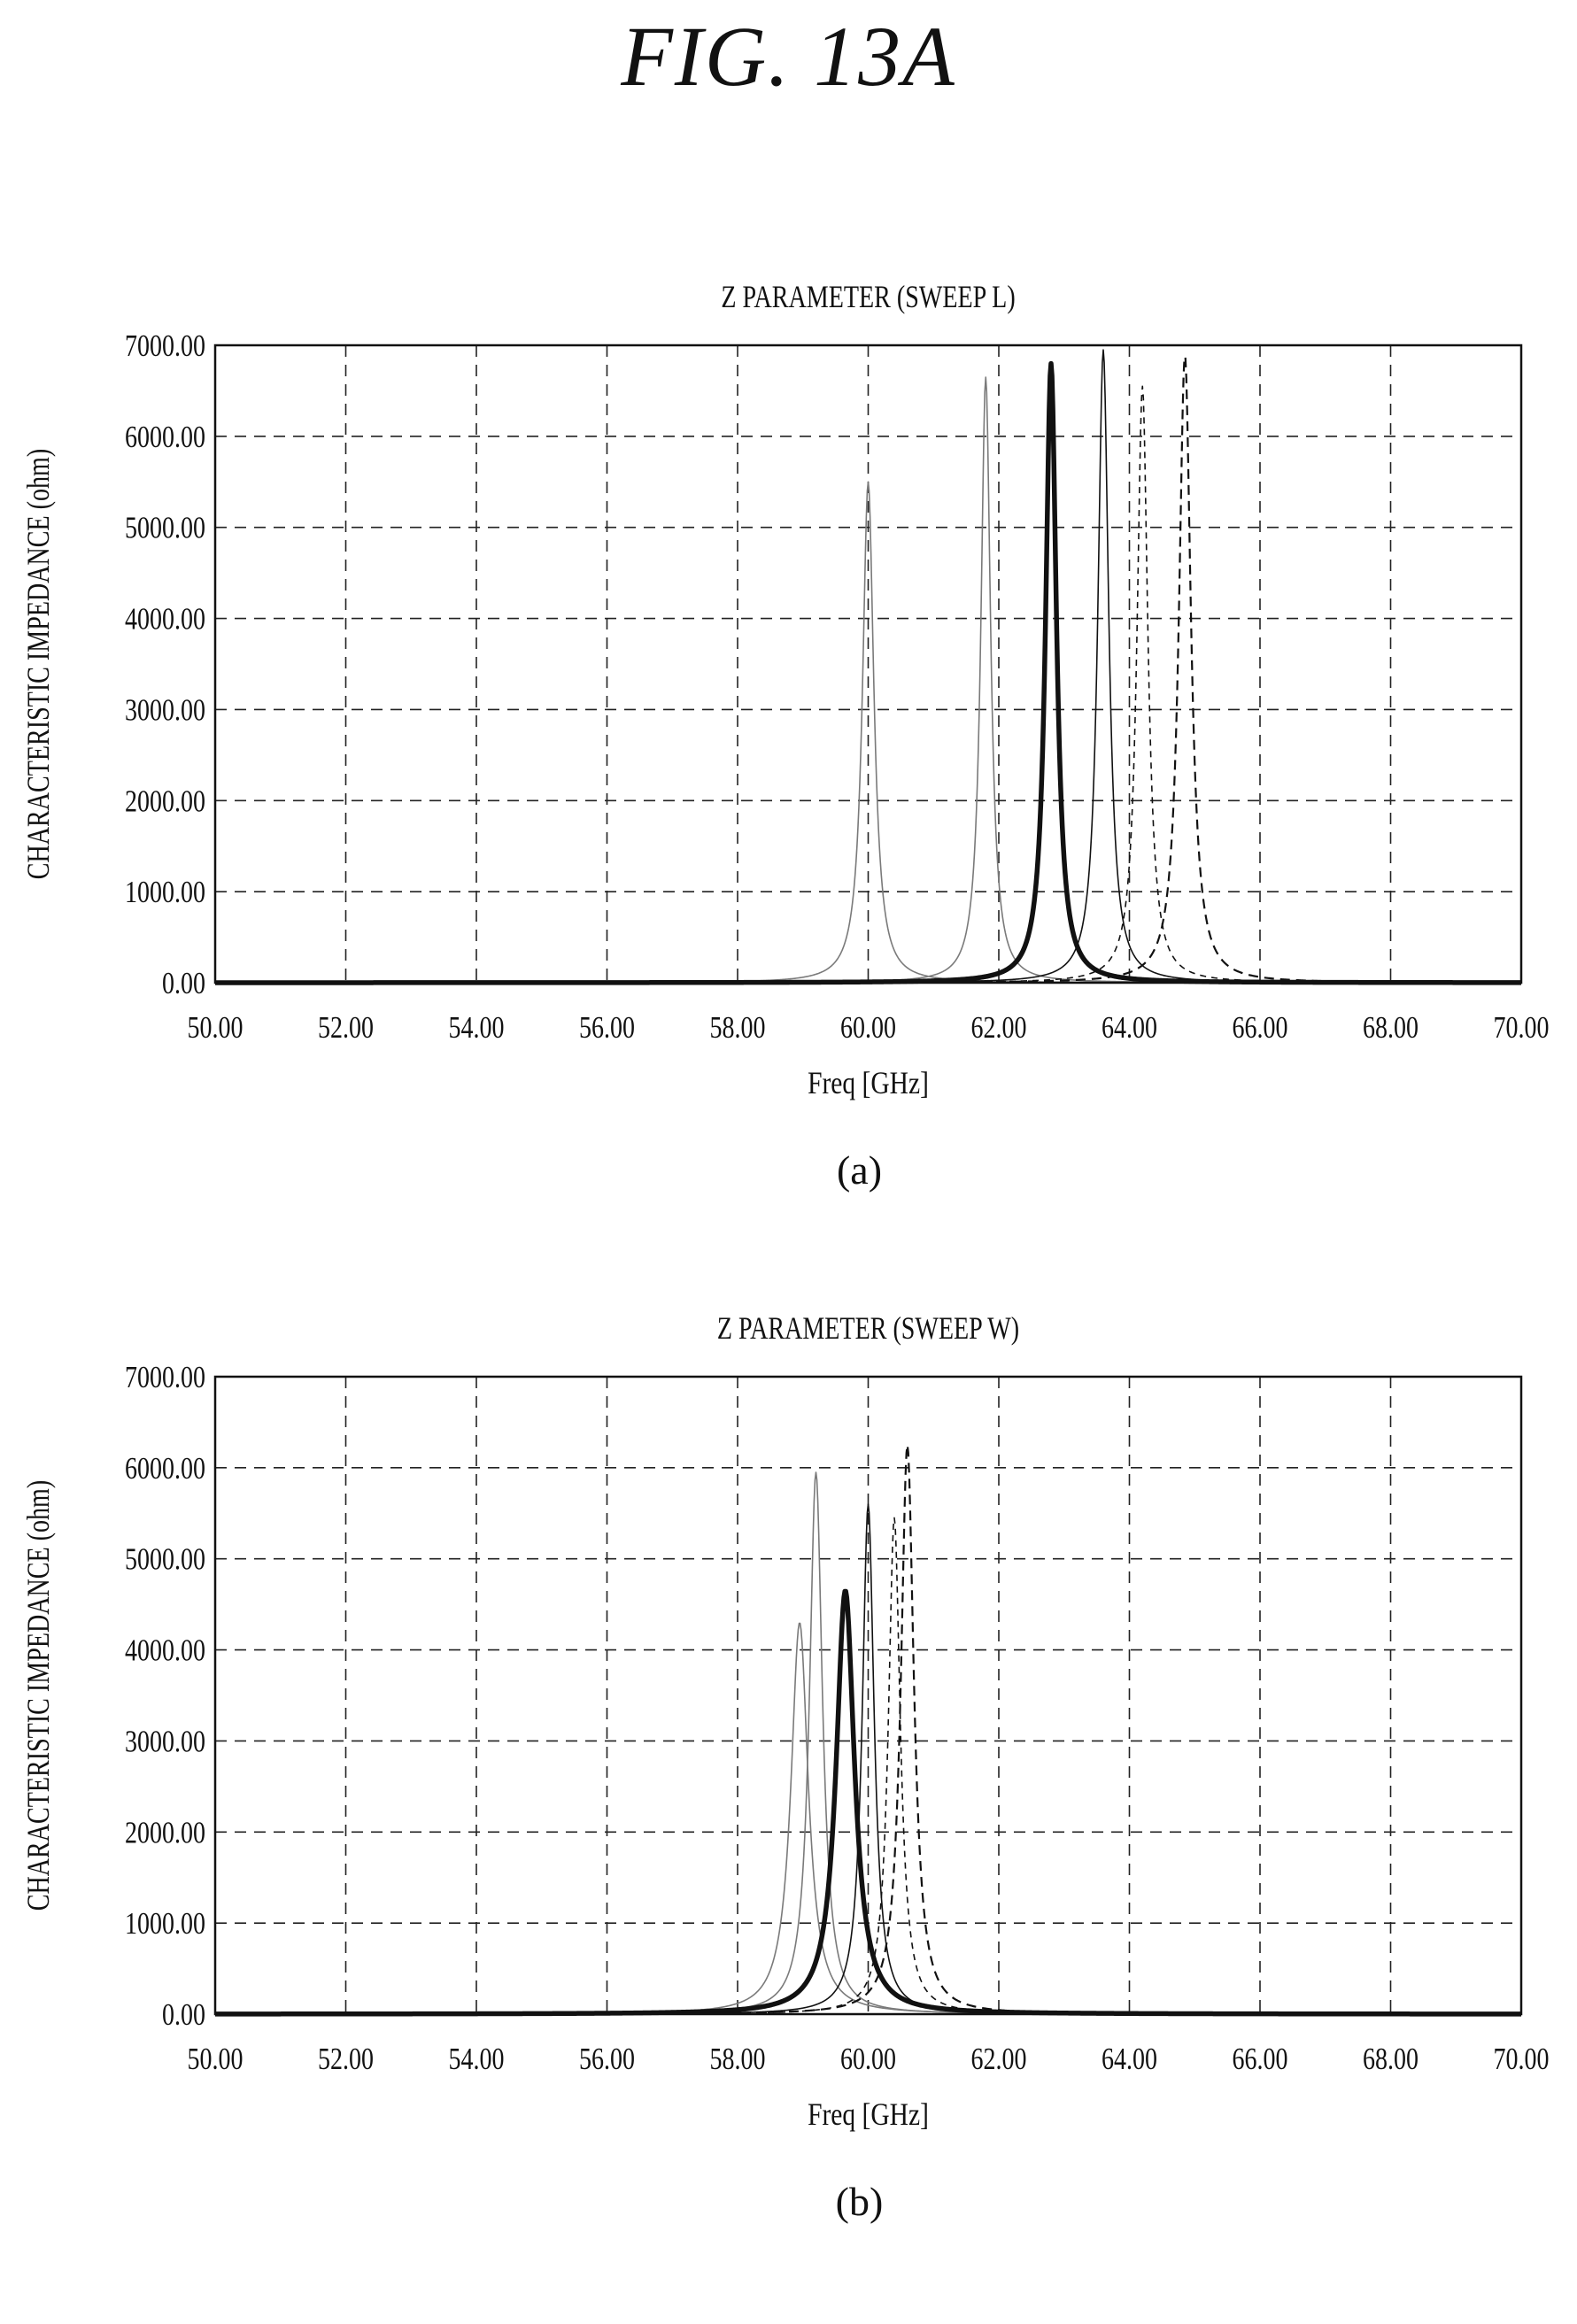  Describe the element at coordinates (868, 1328) in the screenshot. I see `chart-title: Z PARAMETER (SWEEP W)` at that location.